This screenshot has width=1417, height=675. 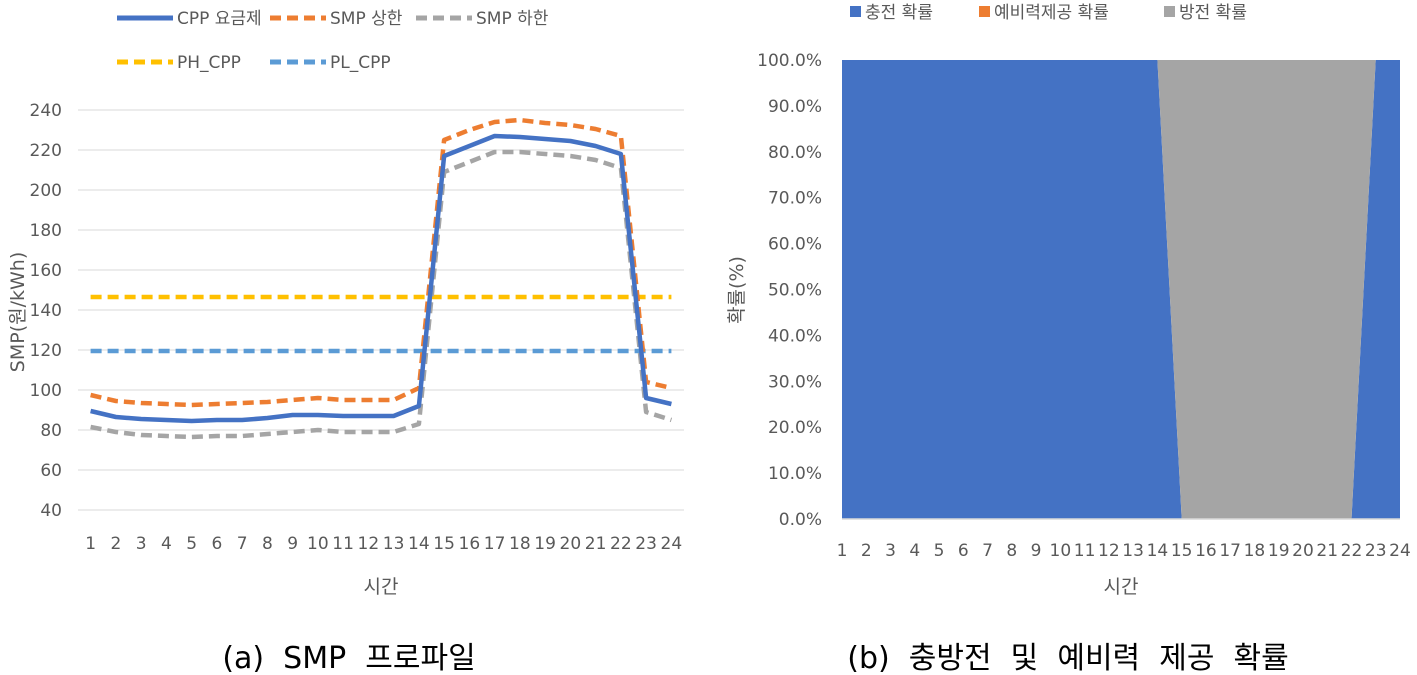 What do you see at coordinates (1061, 551) in the screenshot?
I see `chart-b-x-tick-label: 10` at bounding box center [1061, 551].